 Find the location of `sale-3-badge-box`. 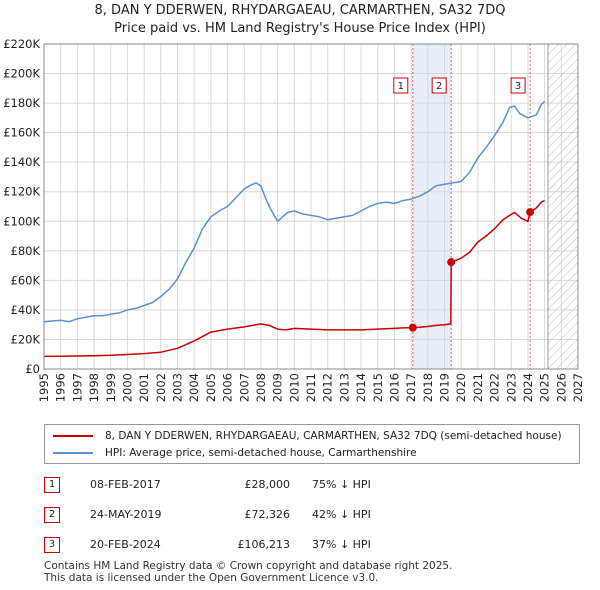

sale-3-badge-box is located at coordinates (518, 85).